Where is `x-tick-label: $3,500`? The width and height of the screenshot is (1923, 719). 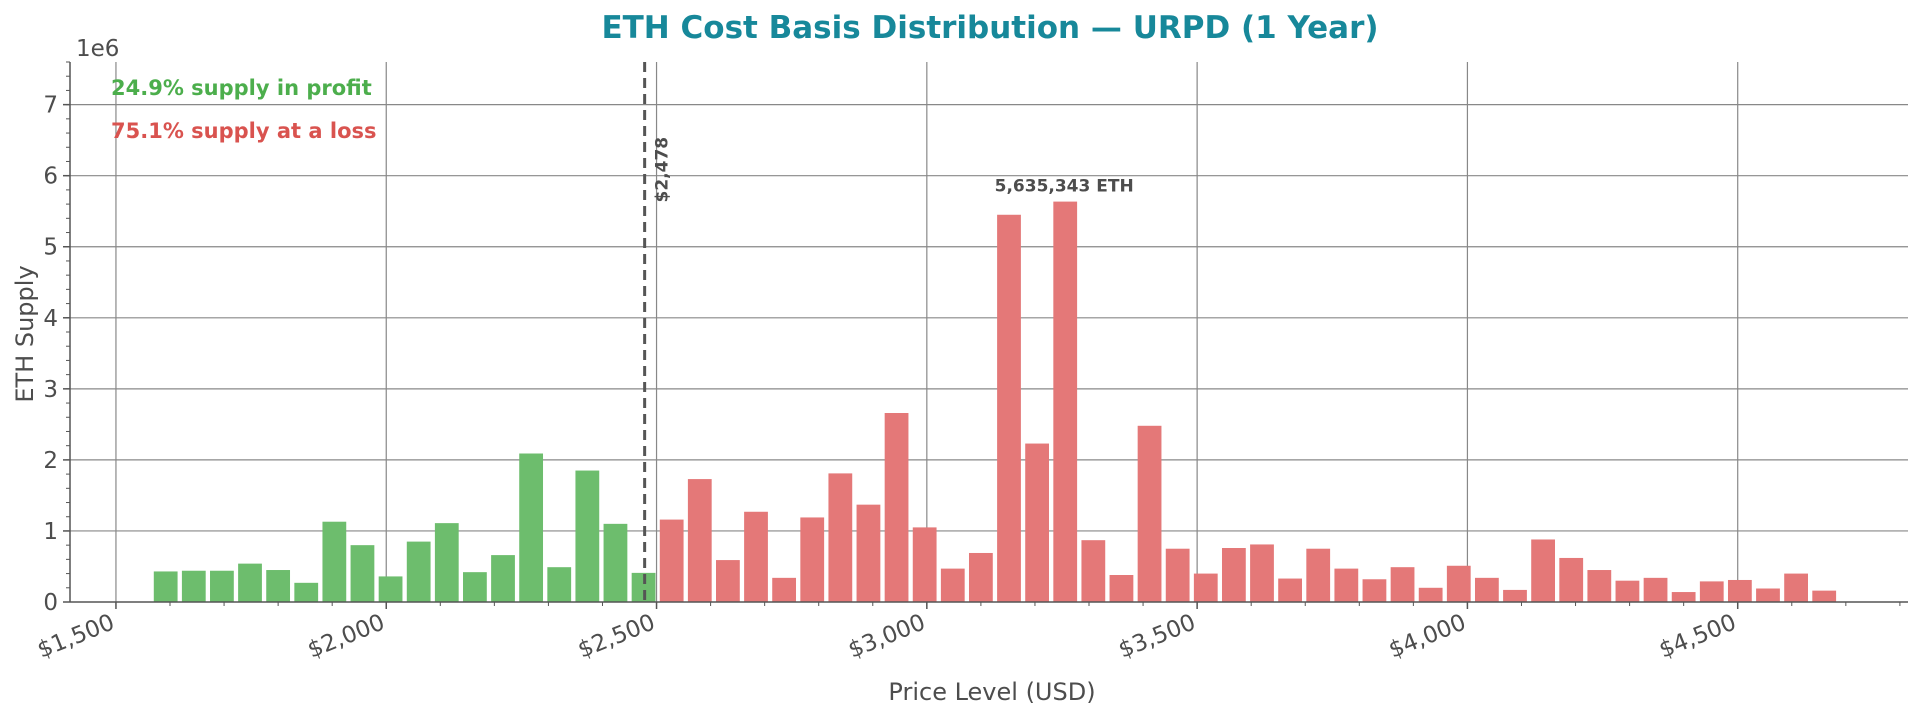 x-tick-label: $3,500 is located at coordinates (1157, 636).